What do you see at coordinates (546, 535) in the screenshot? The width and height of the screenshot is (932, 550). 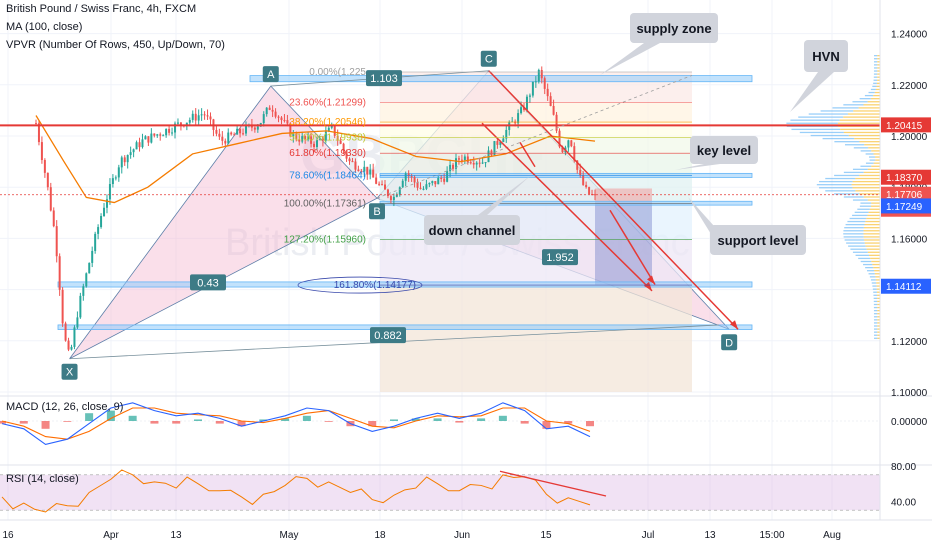 I see `time-tick-6: 15` at bounding box center [546, 535].